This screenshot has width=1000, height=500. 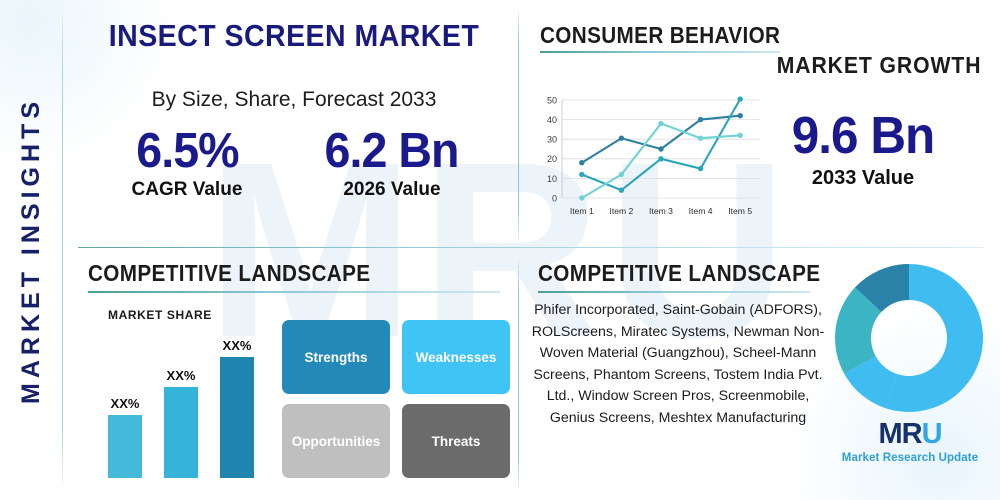 I want to click on competitive-right-rule, so click(x=674, y=292).